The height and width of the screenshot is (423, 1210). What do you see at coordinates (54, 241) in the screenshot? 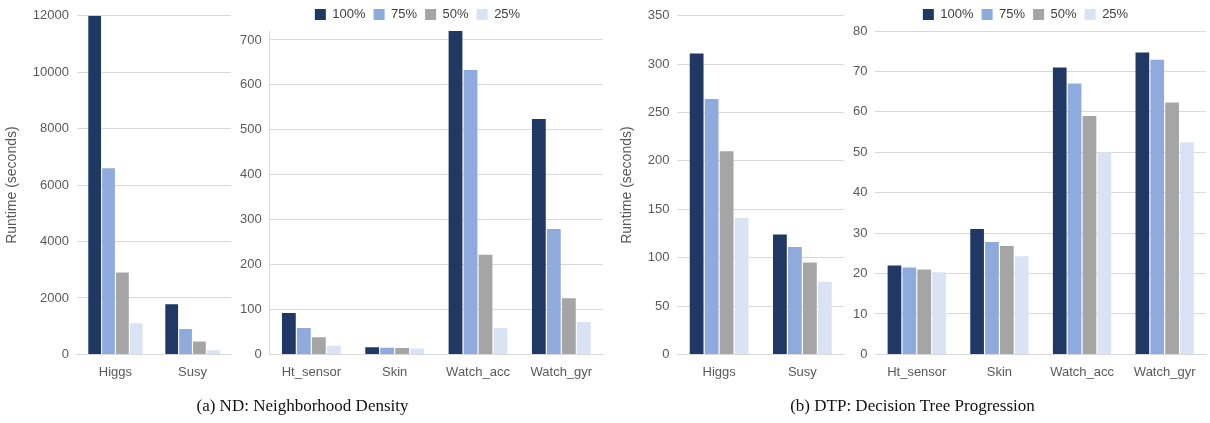
I see `y-tick-label: 4000` at bounding box center [54, 241].